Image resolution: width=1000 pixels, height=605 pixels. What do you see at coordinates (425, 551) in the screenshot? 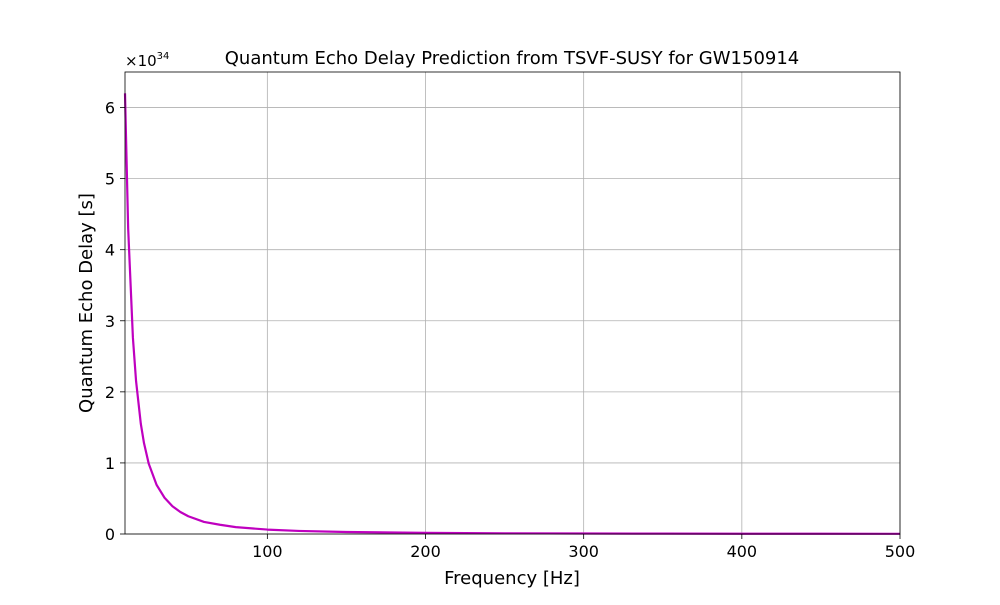
I see `x-tick-label: 200` at bounding box center [425, 551].